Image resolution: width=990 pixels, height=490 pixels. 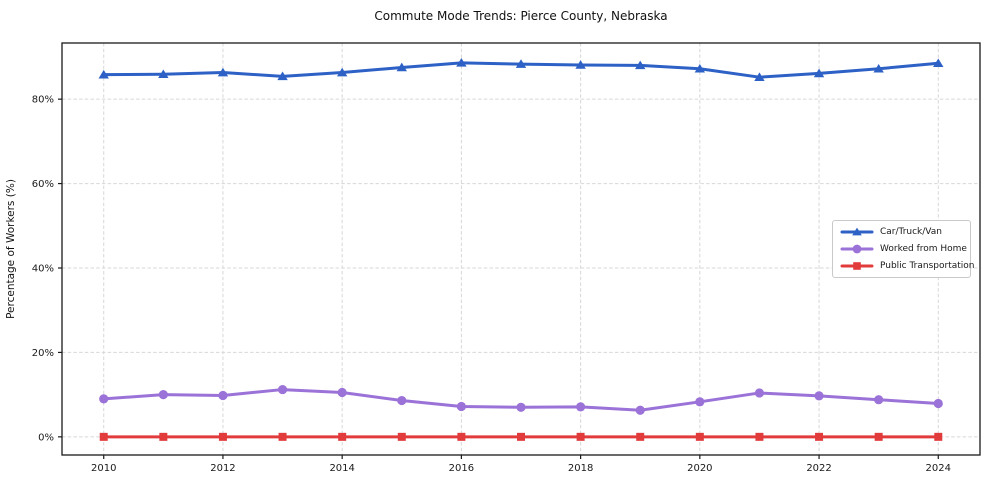 What do you see at coordinates (43, 184) in the screenshot?
I see `y-tick-label: 60%` at bounding box center [43, 184].